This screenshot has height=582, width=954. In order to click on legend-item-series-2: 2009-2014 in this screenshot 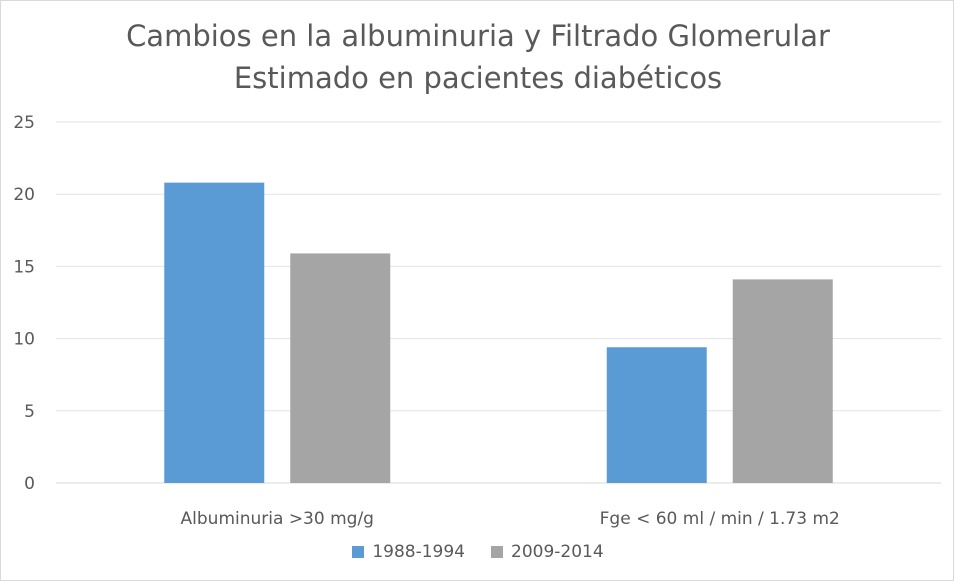, I will do `click(547, 552)`.